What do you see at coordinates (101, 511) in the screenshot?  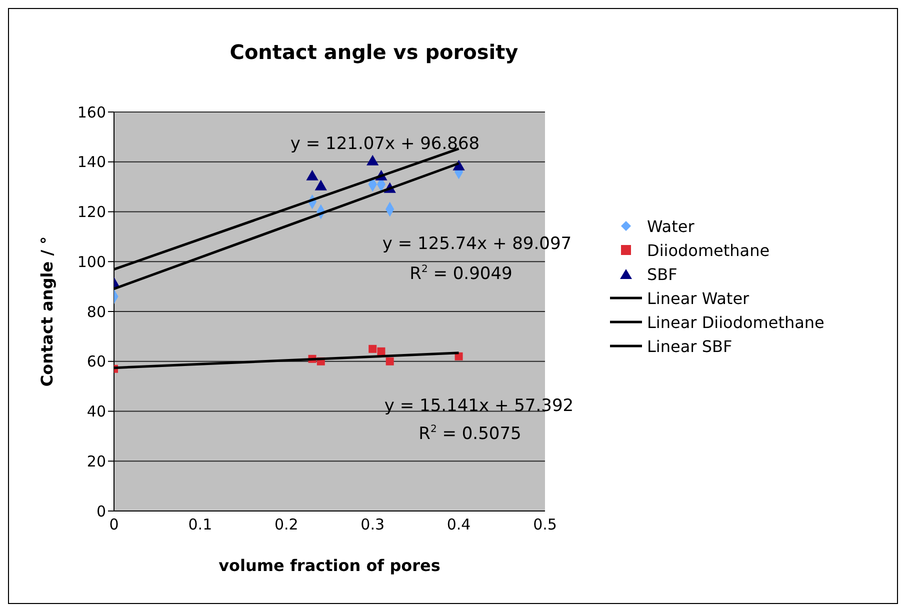 I see `y-tick-label: 0` at bounding box center [101, 511].